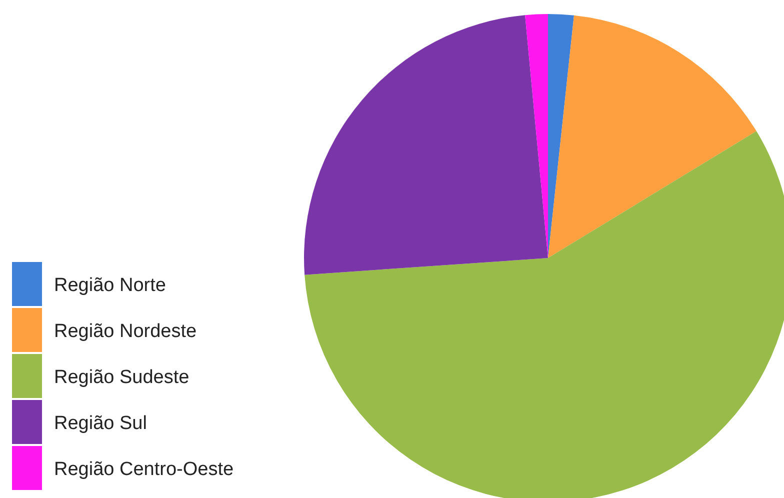 This screenshot has height=498, width=784. What do you see at coordinates (110, 285) in the screenshot?
I see `legend-label: Região Norte` at bounding box center [110, 285].